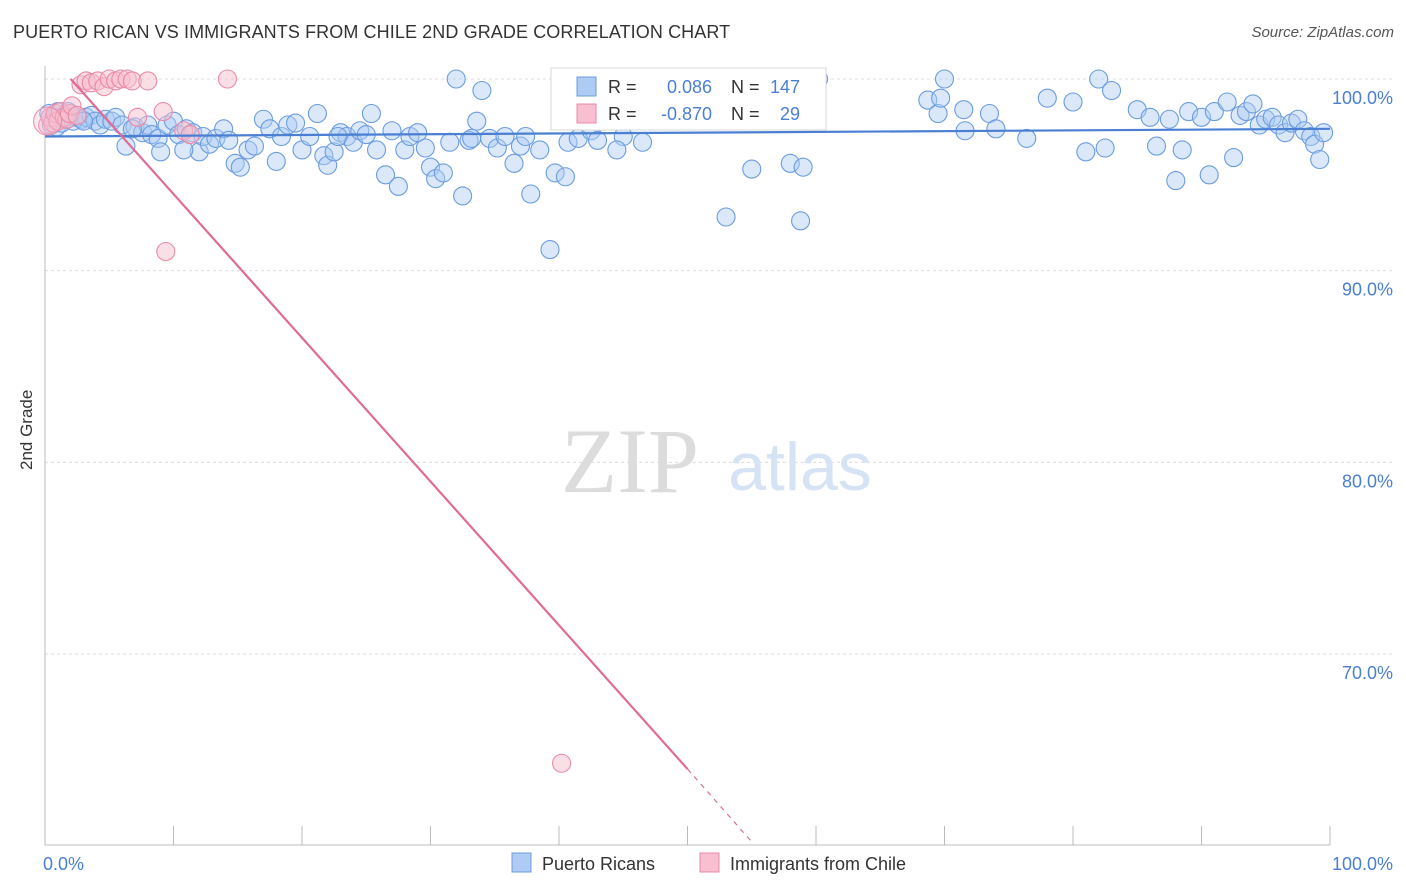 This screenshot has width=1406, height=892. I want to click on legend-r-label-1: R =, so click(622, 87).